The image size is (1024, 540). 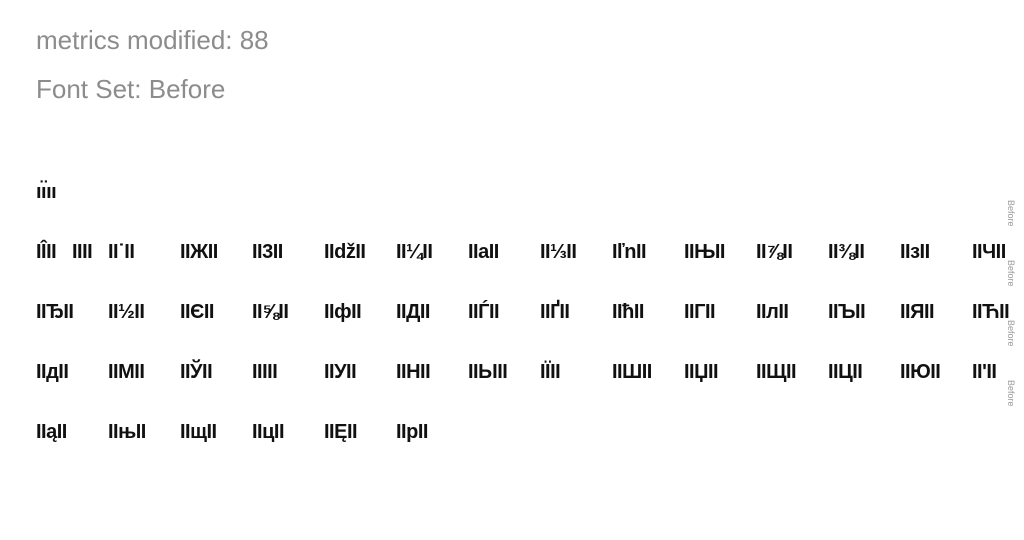 What do you see at coordinates (46, 252) in the screenshot?
I see `glyph-sample: IÎII` at bounding box center [46, 252].